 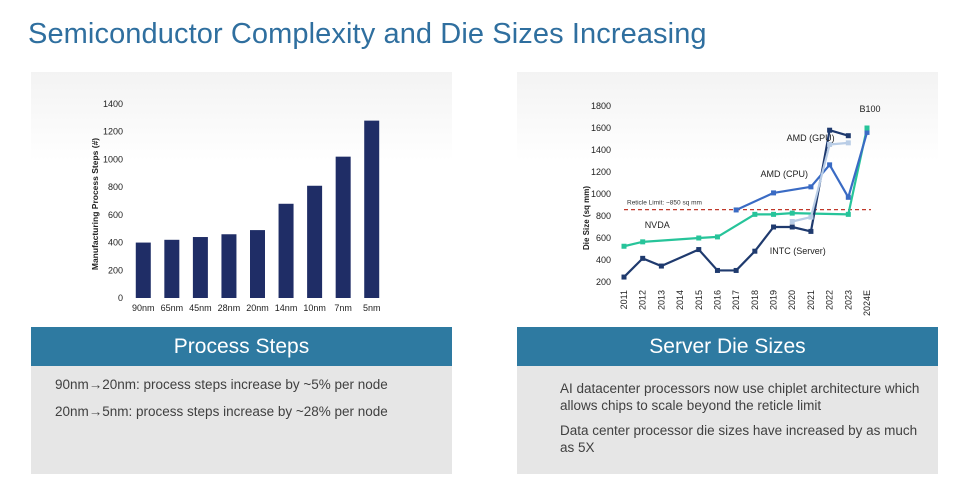 What do you see at coordinates (586, 218) in the screenshot?
I see `y-axis-title: Die Size (sq mm)` at bounding box center [586, 218].